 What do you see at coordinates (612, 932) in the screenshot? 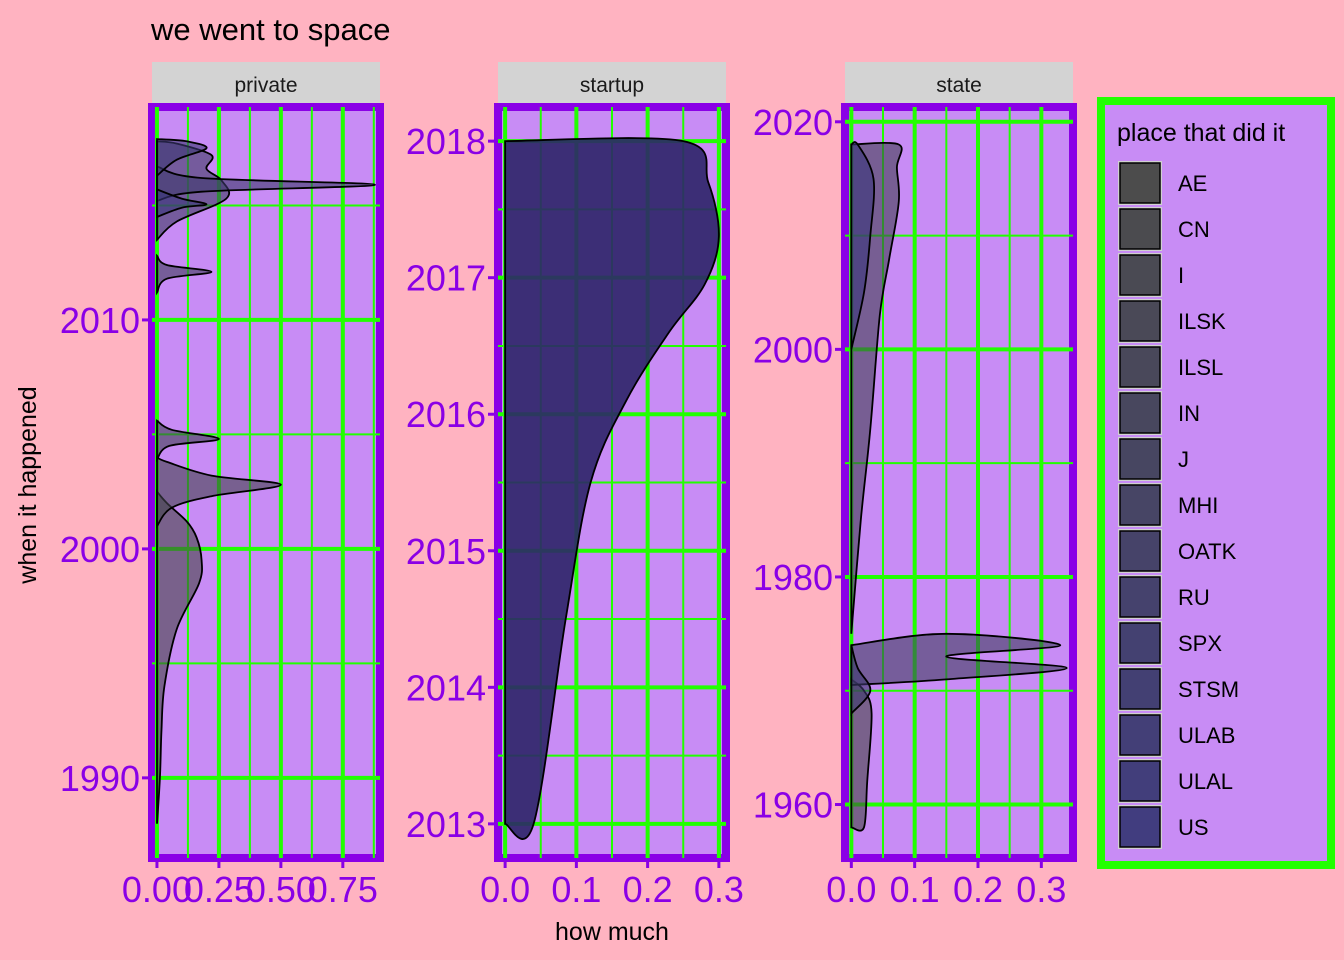
I see `x-axis-title: how much` at bounding box center [612, 932].